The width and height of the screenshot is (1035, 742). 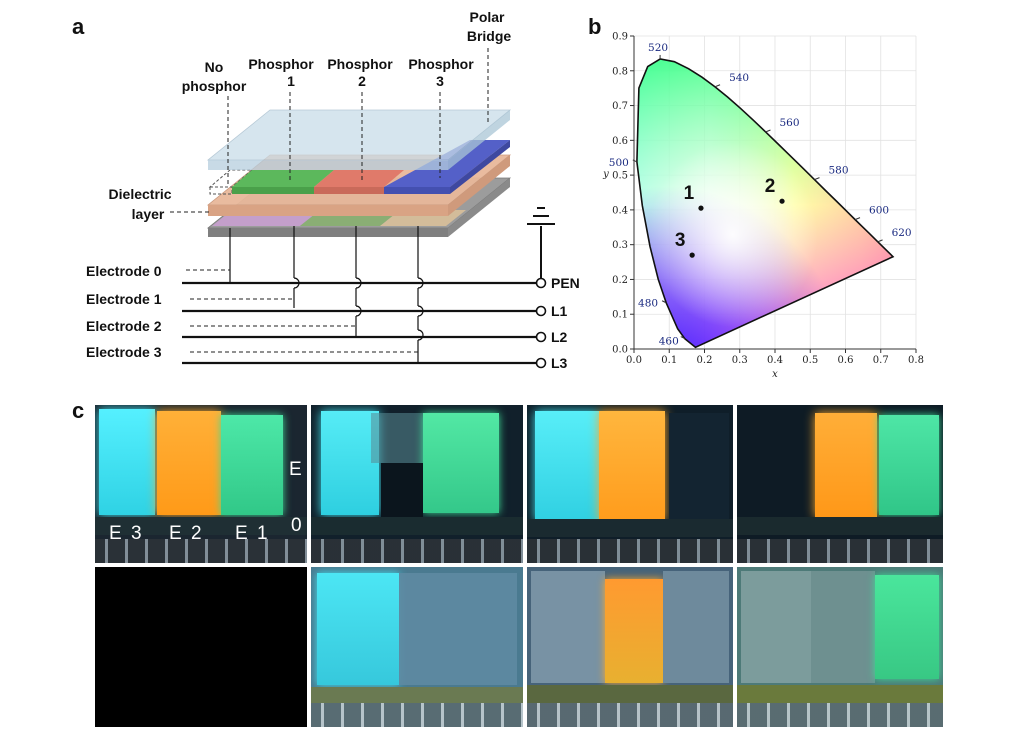 I want to click on y-axis-label: y, so click(x=605, y=174).